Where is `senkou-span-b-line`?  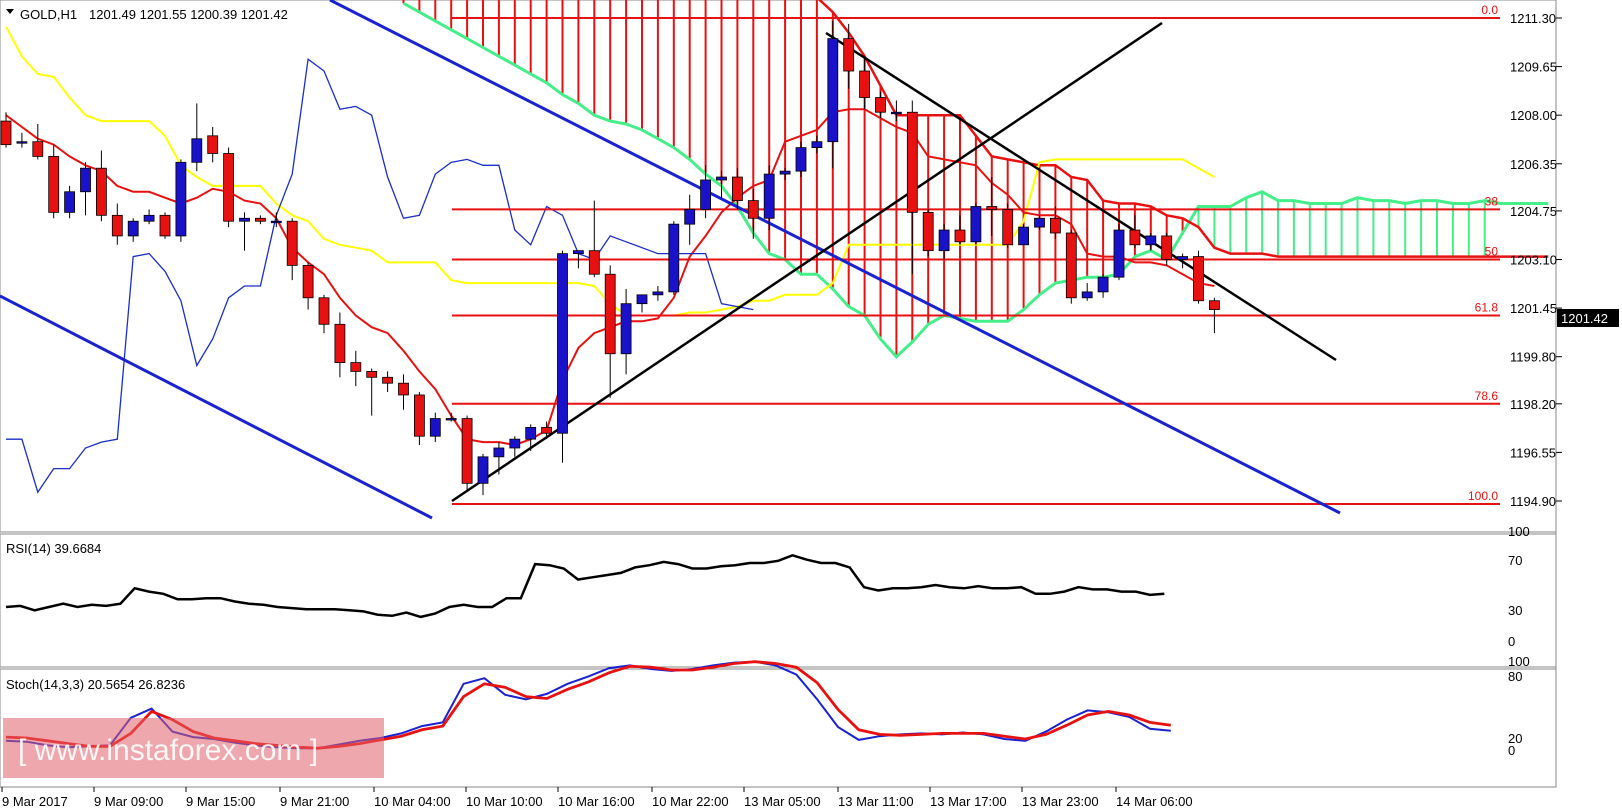
senkou-span-b-line is located at coordinates (1183, 129).